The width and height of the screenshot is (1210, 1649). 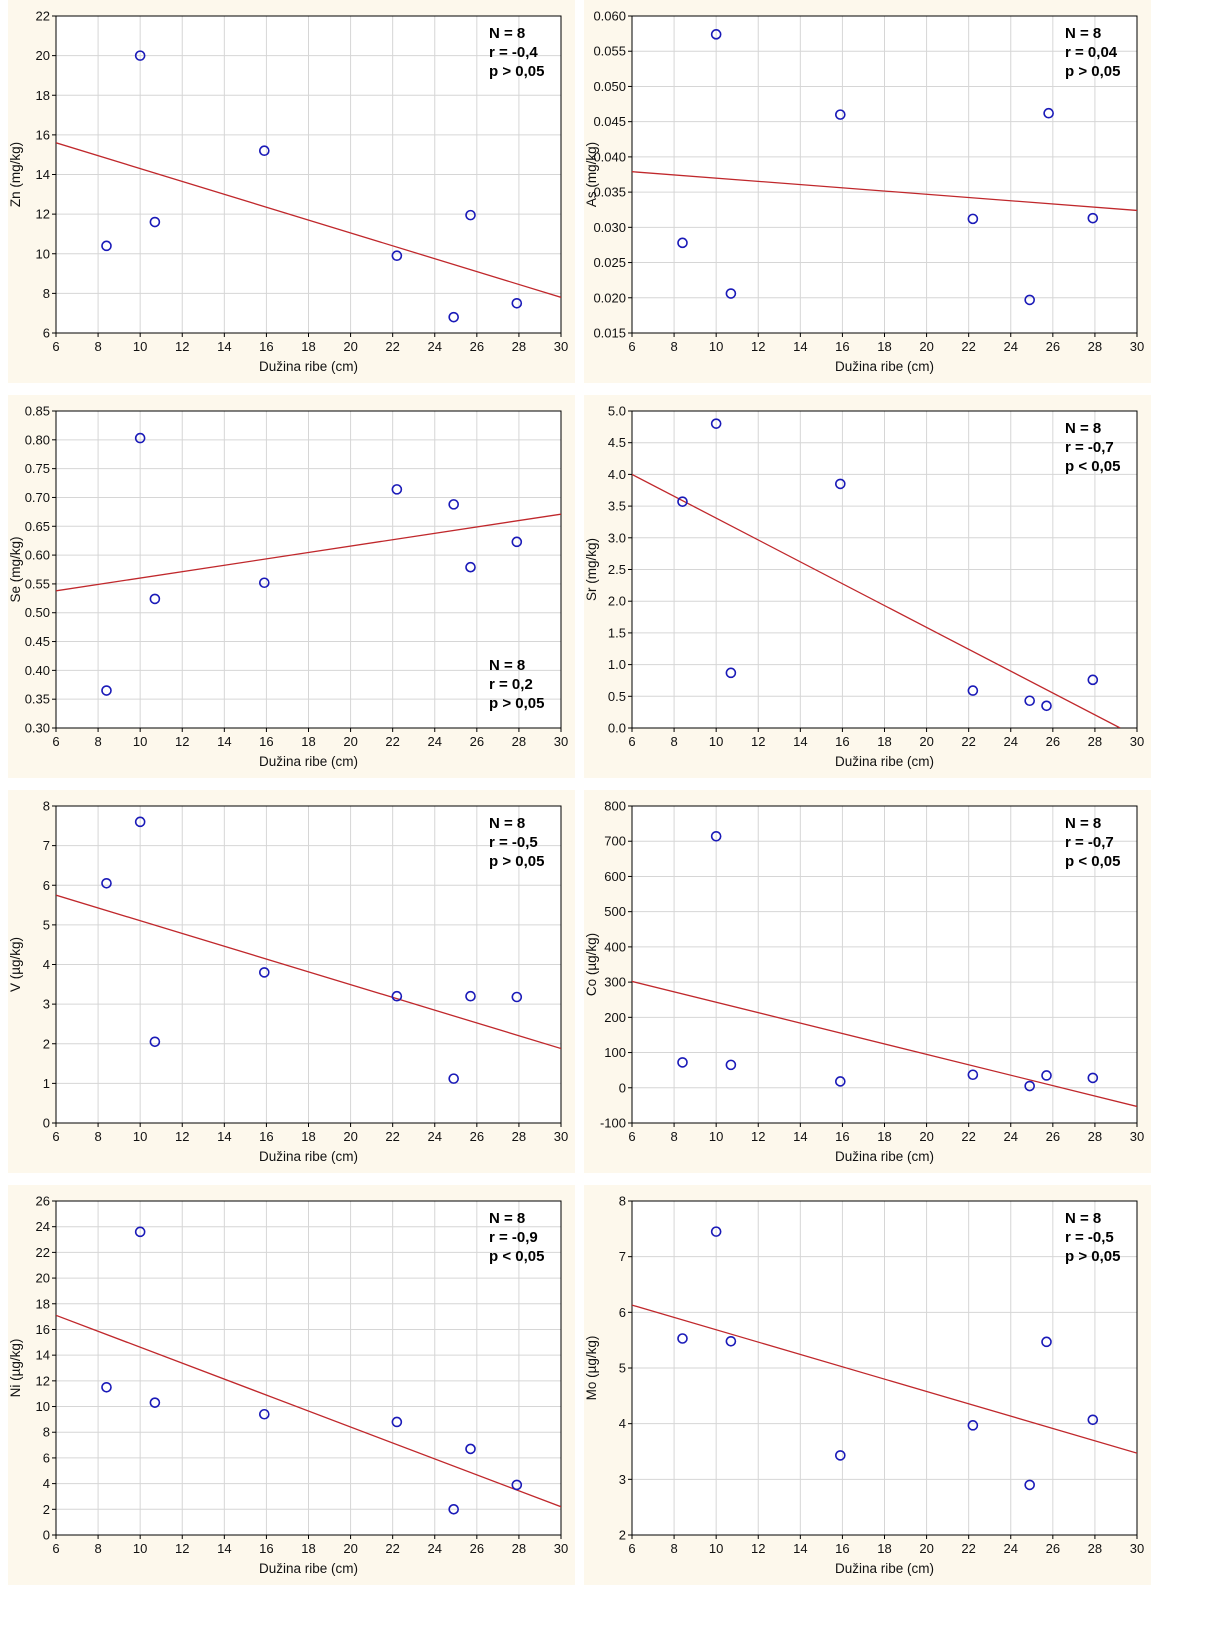 What do you see at coordinates (513, 842) in the screenshot?
I see `stats-annotation: r = -0,5` at bounding box center [513, 842].